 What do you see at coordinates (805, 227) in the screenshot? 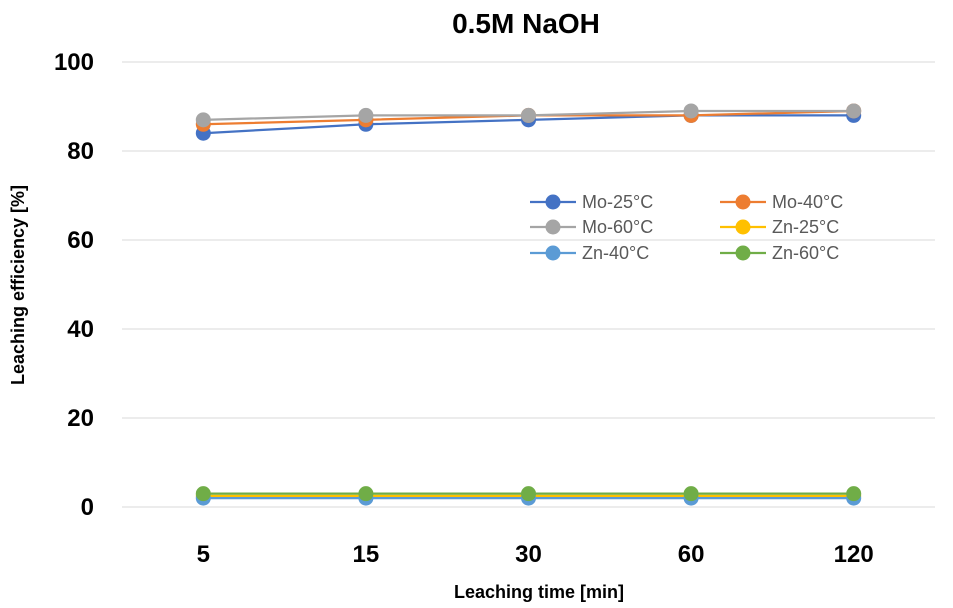
I see `legend-label: Zn-25°C` at bounding box center [805, 227].